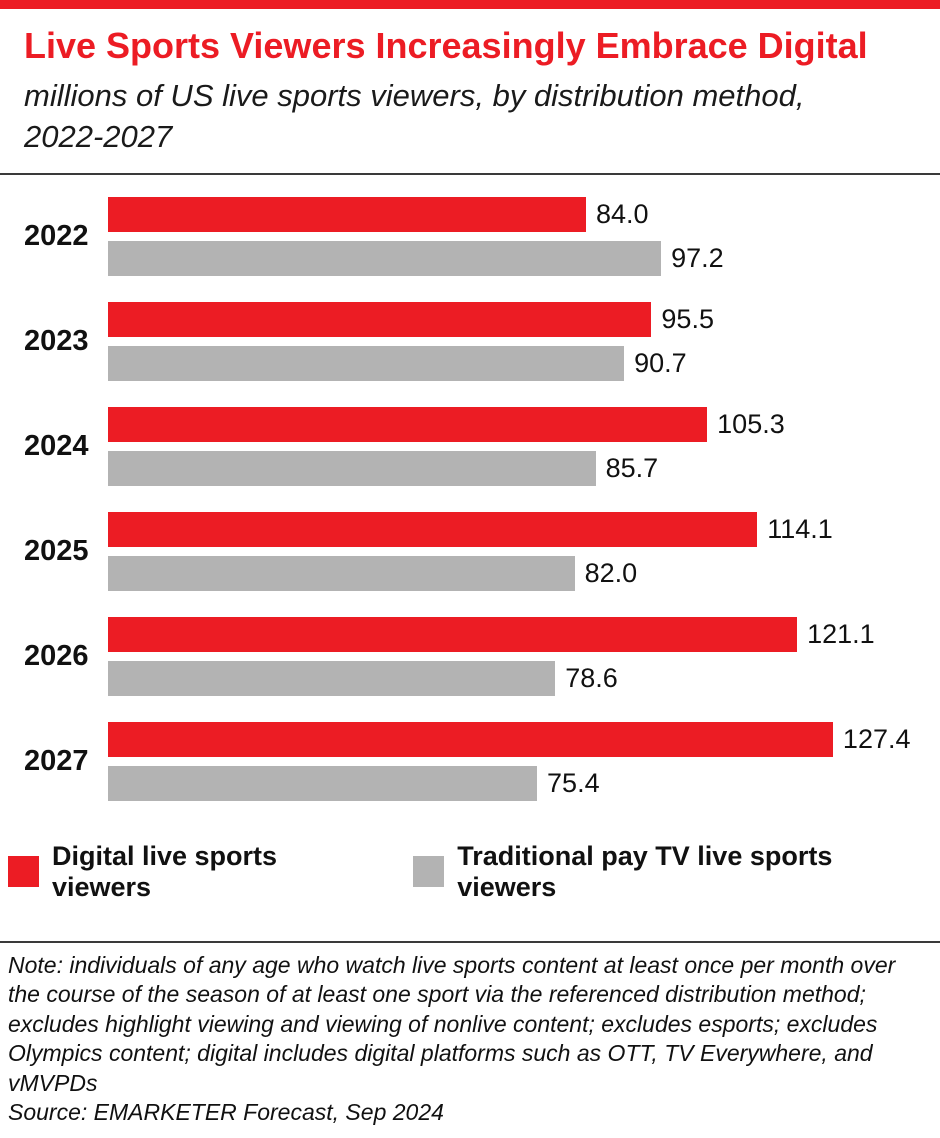  I want to click on year-group-2024: 2024 105.3 85.7, so click(470, 446).